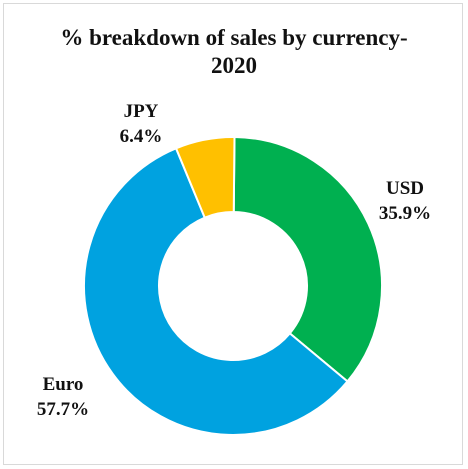 This screenshot has width=468, height=469. What do you see at coordinates (141, 111) in the screenshot?
I see `data-label-jpy-name: JPY` at bounding box center [141, 111].